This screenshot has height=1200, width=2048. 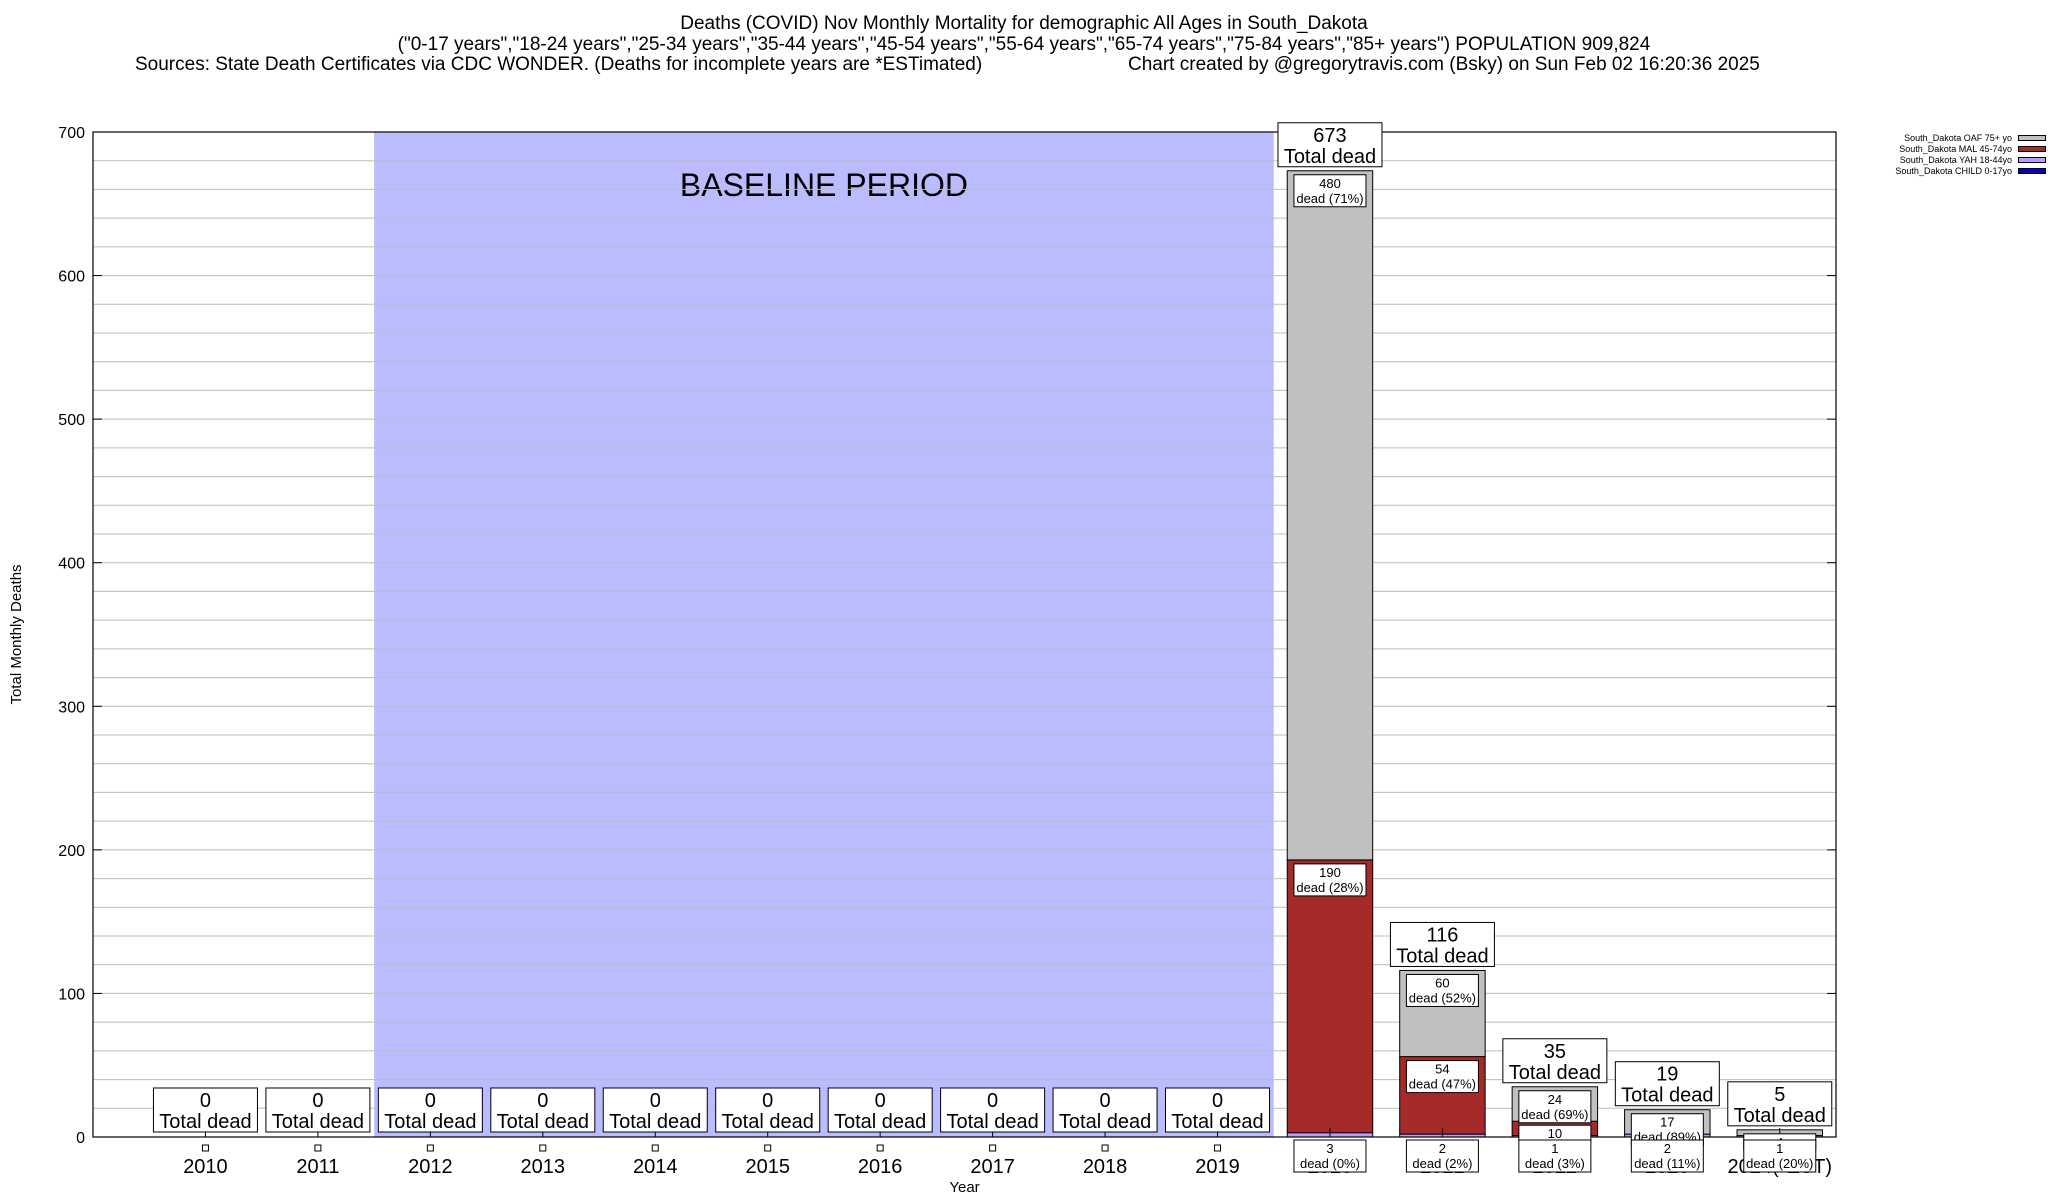 I want to click on y-tick-label: 700, so click(x=71, y=133).